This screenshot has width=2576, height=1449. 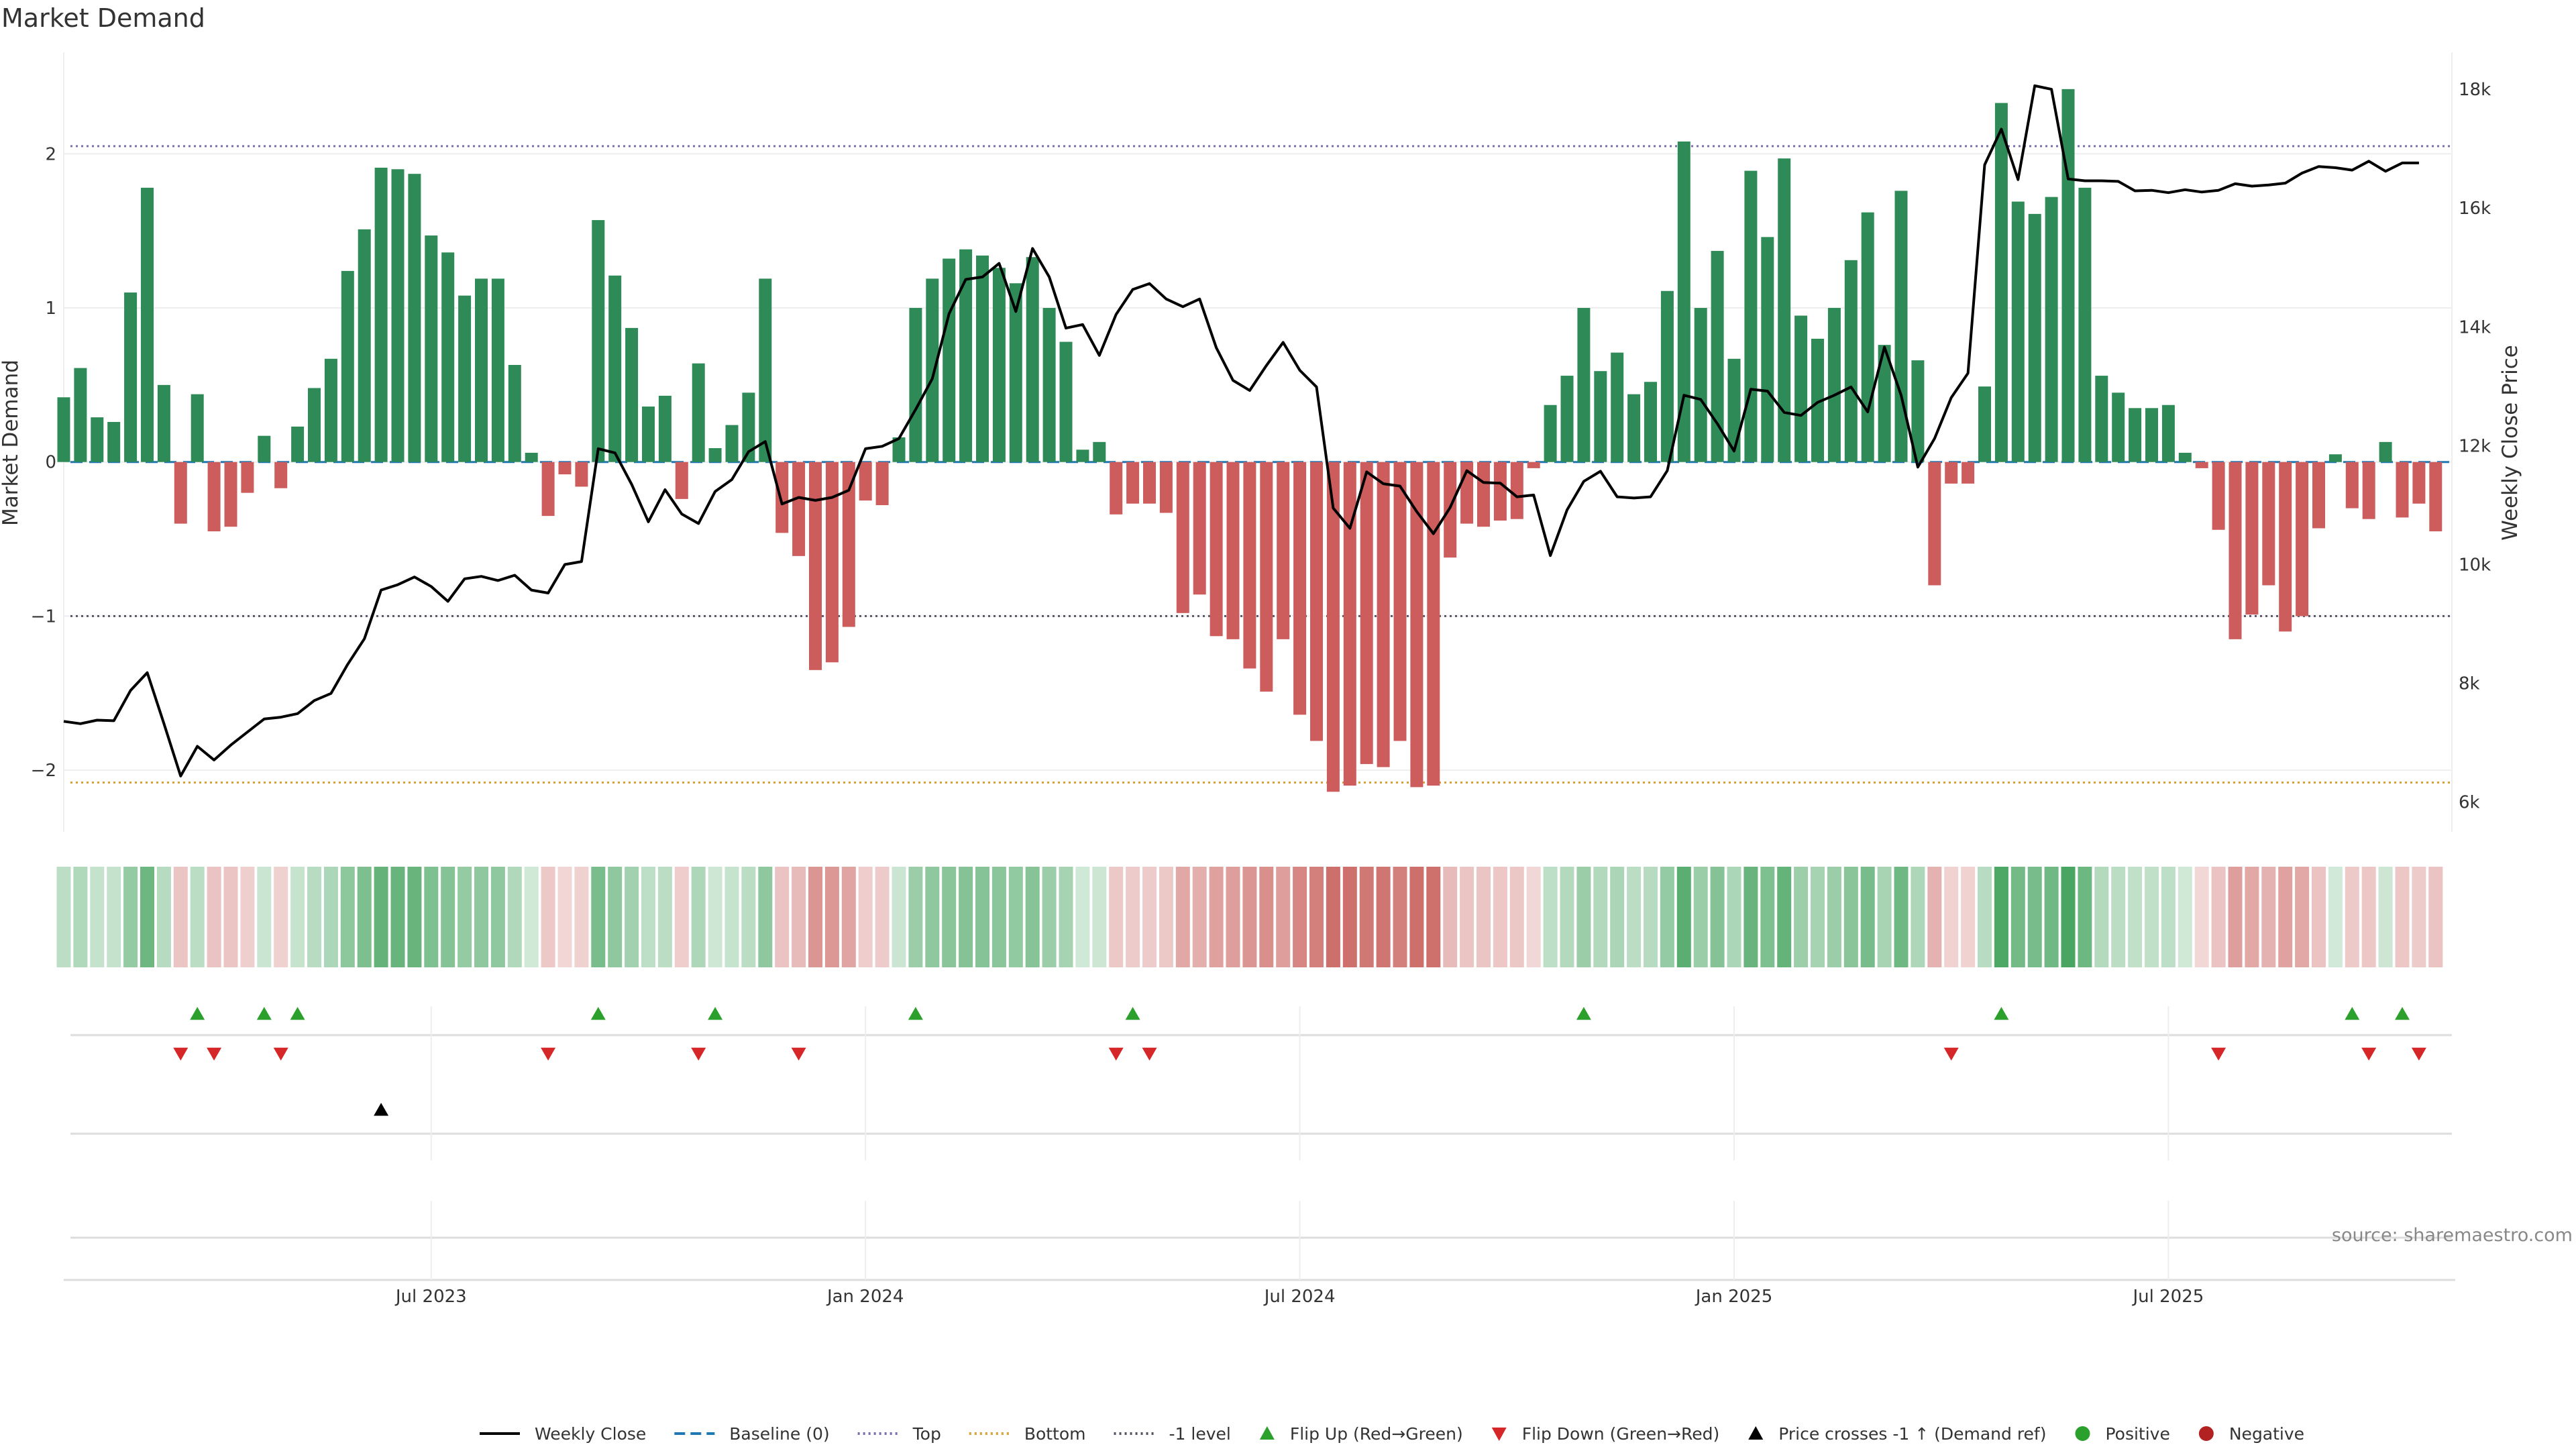 I want to click on x-tick-label: Jul 2023, so click(x=430, y=1297).